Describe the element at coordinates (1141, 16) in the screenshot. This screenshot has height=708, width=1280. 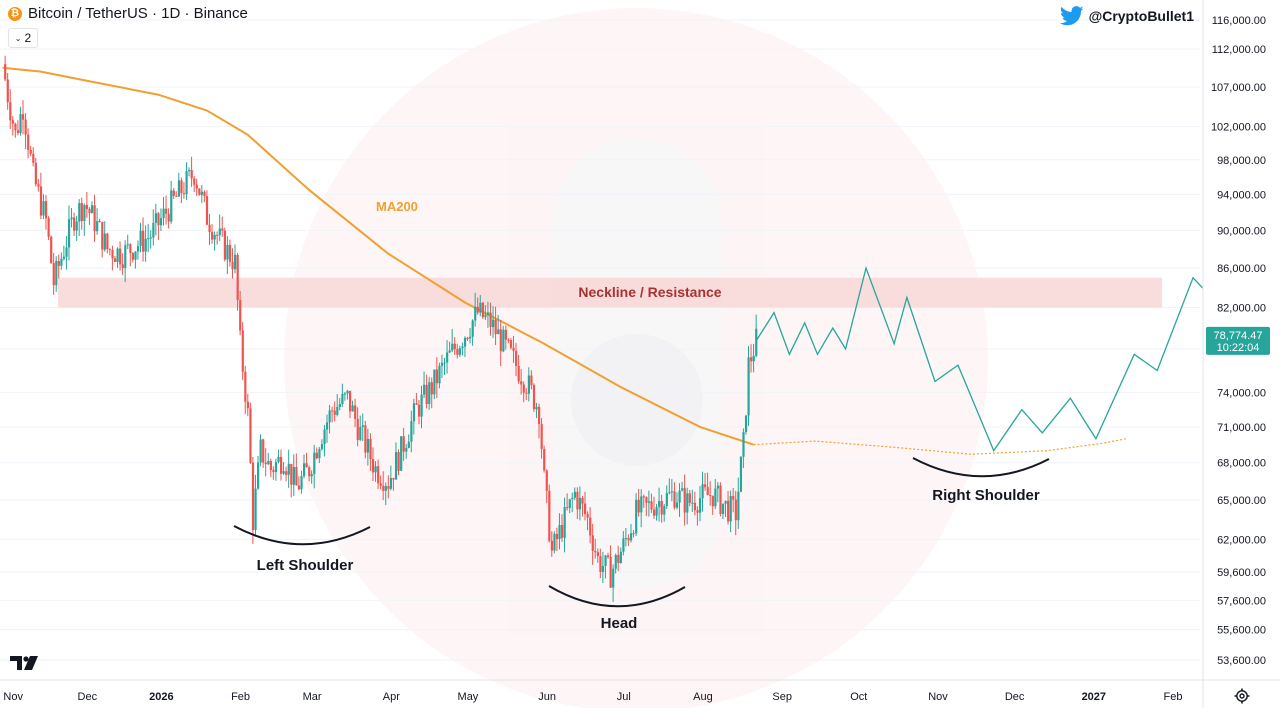
I see `author-handle-text: @CryptoBullet1` at that location.